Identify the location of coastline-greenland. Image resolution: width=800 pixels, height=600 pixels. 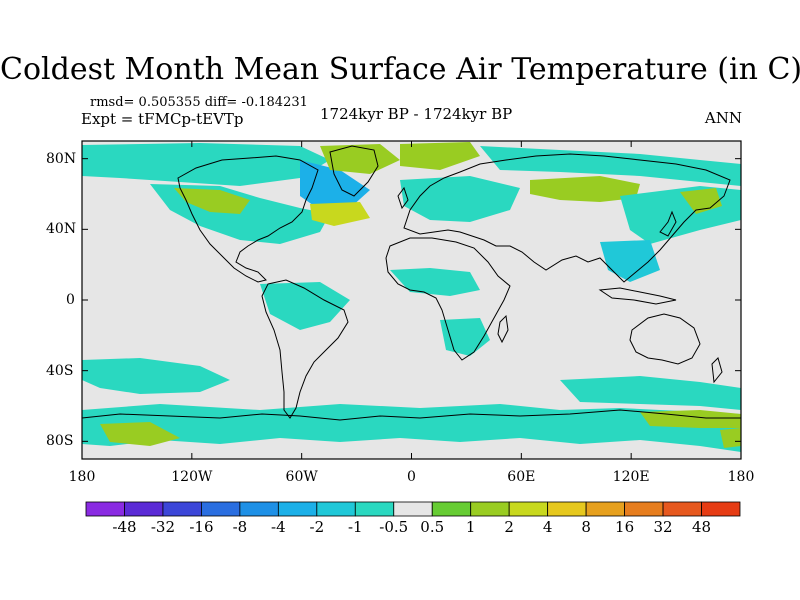
(354, 171).